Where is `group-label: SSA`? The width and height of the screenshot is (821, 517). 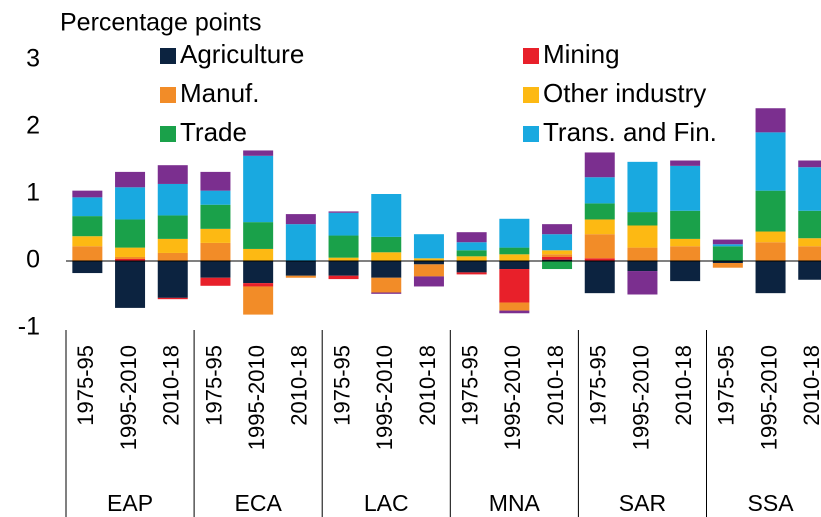
group-label: SSA is located at coordinates (771, 503).